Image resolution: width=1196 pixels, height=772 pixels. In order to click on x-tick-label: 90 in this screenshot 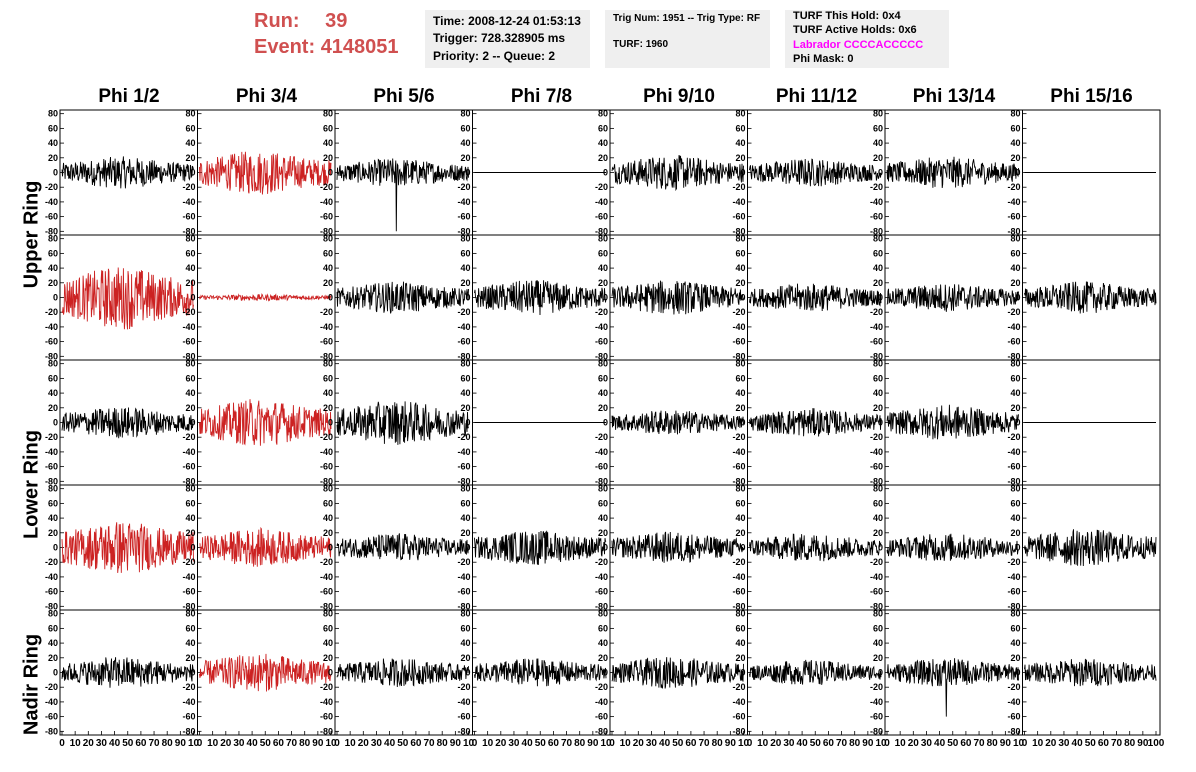, I will do `click(731, 743)`.